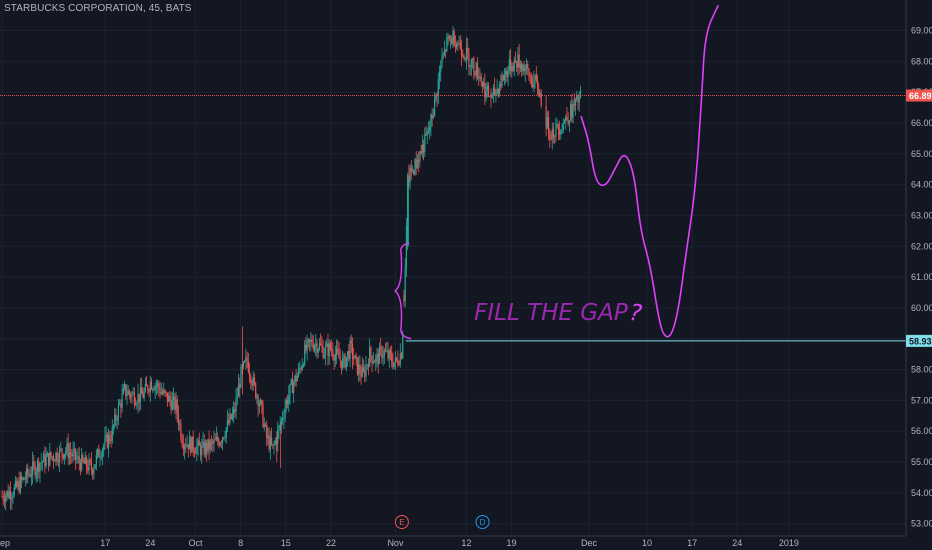 The width and height of the screenshot is (932, 550). Describe the element at coordinates (466, 542) in the screenshot. I see `time-axis: Sep 17 24 Oct 8 15 22 Nov 12 19 Dec 10 17 24 2019` at that location.